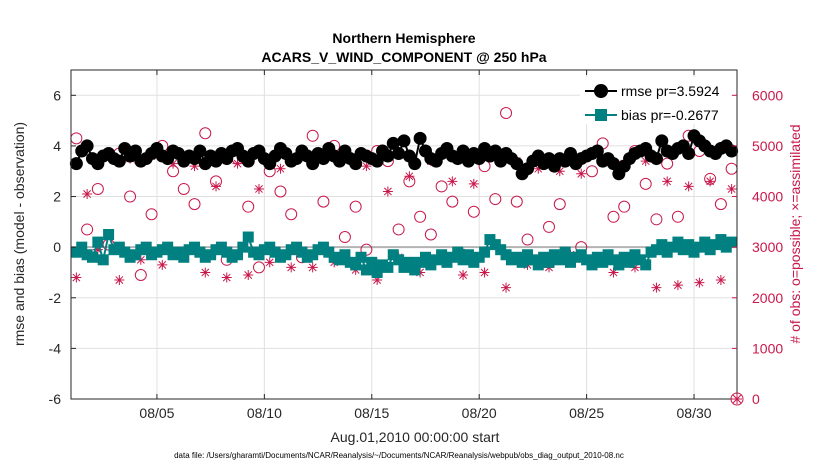 The height and width of the screenshot is (470, 830). I want to click on y-left-axis-label: rmse and bias (model - observation), so click(19, 234).